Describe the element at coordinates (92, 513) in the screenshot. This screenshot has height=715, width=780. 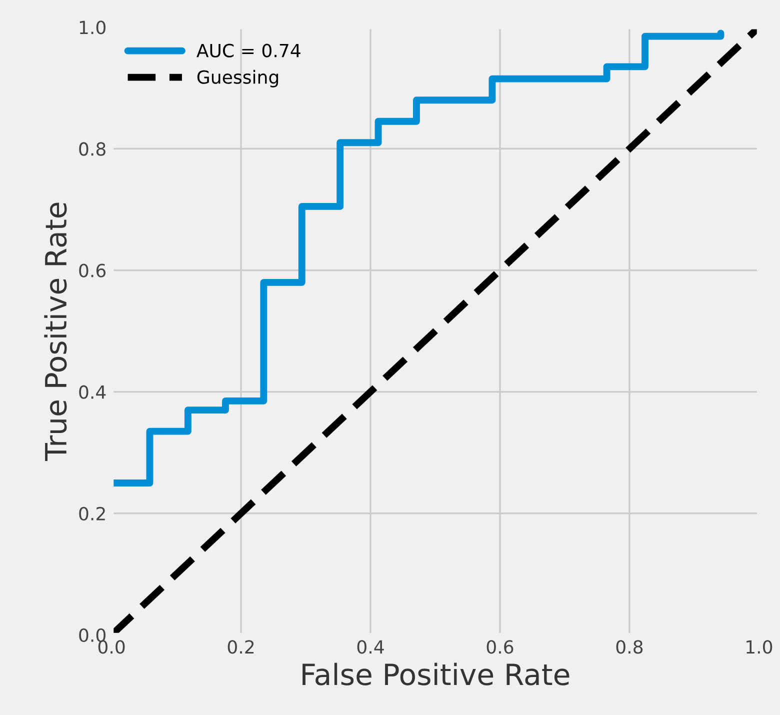
I see `y-tick-label: 0.2` at that location.